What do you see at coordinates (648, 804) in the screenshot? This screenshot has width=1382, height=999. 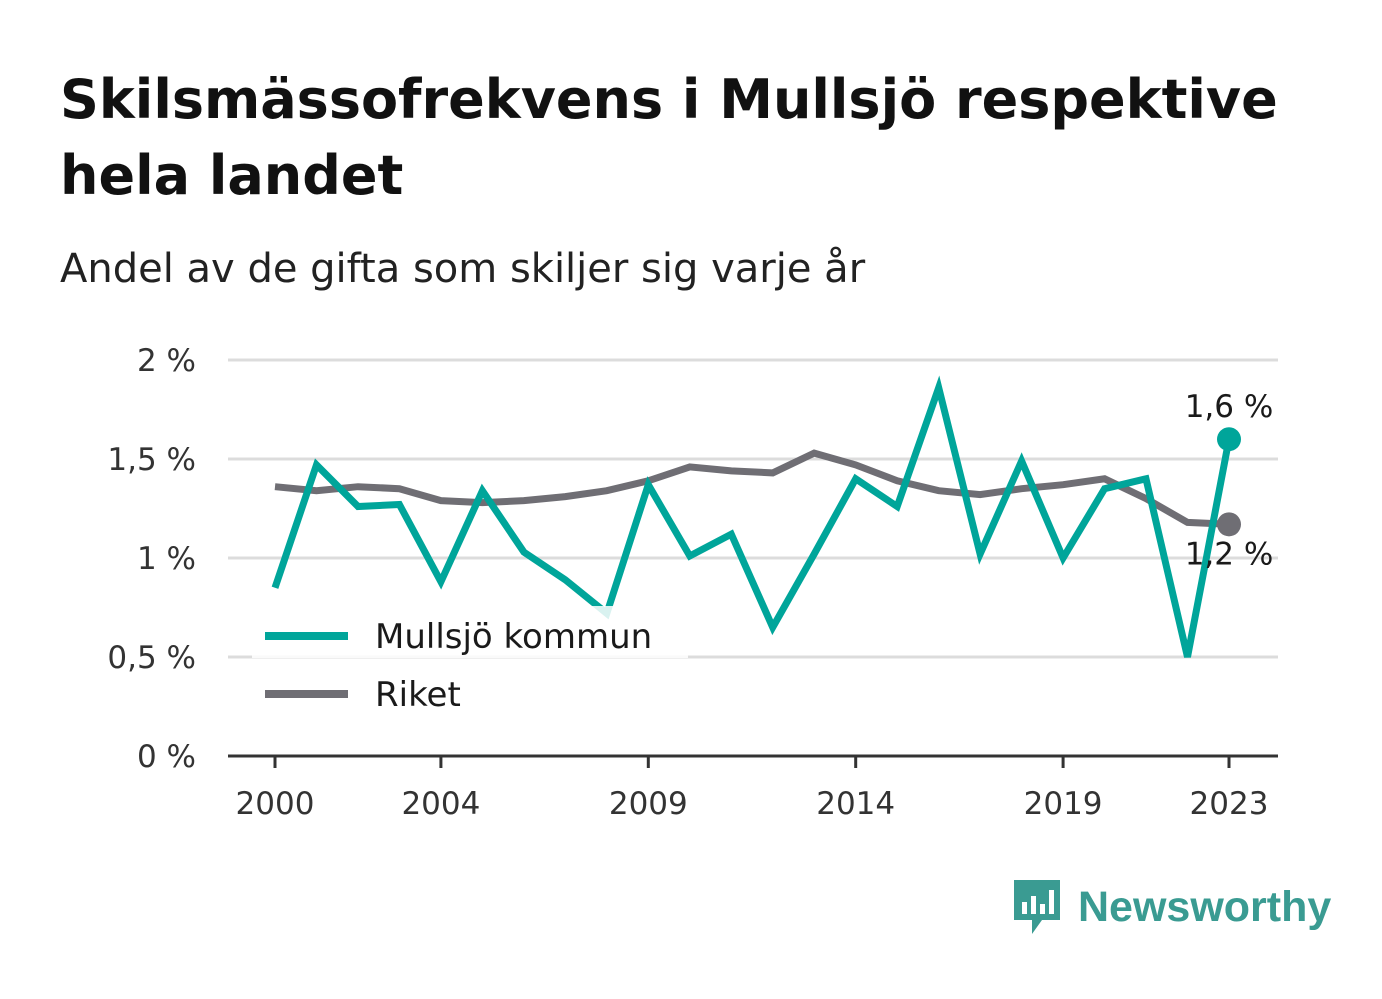 I see `x-tick-label: 2009` at bounding box center [648, 804].